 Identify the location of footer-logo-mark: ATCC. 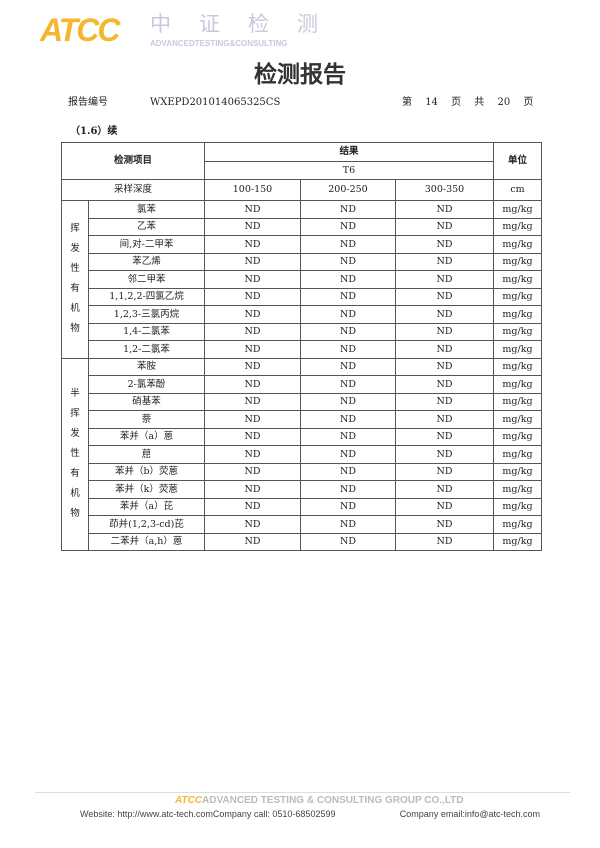
(189, 800).